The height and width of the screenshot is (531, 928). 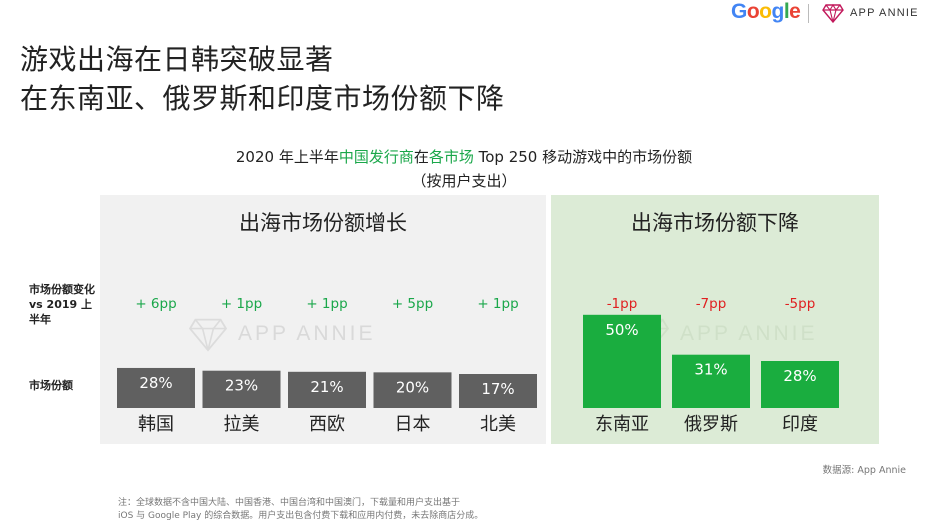 I want to click on decline-panel-title: 出海市场份额下降, so click(x=715, y=223).